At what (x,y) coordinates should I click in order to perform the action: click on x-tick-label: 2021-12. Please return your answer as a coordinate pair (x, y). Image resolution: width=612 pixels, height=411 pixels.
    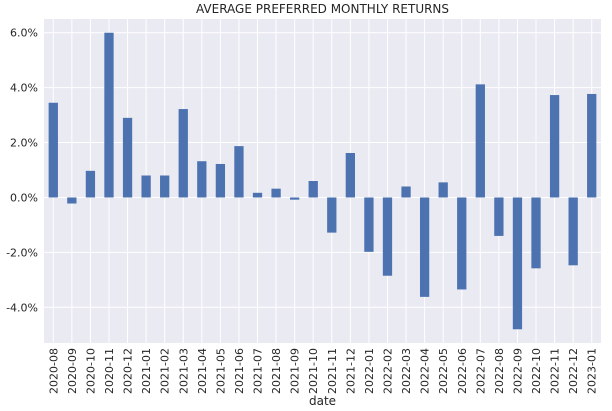
    Looking at the image, I should click on (350, 371).